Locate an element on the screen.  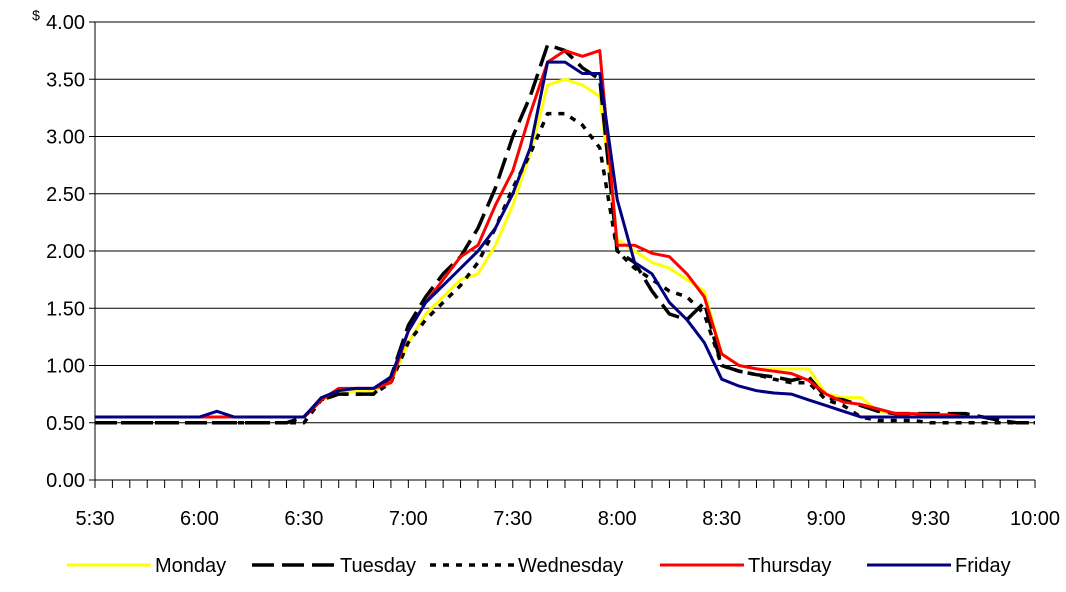
x-tick-label: 7:00 is located at coordinates (408, 519).